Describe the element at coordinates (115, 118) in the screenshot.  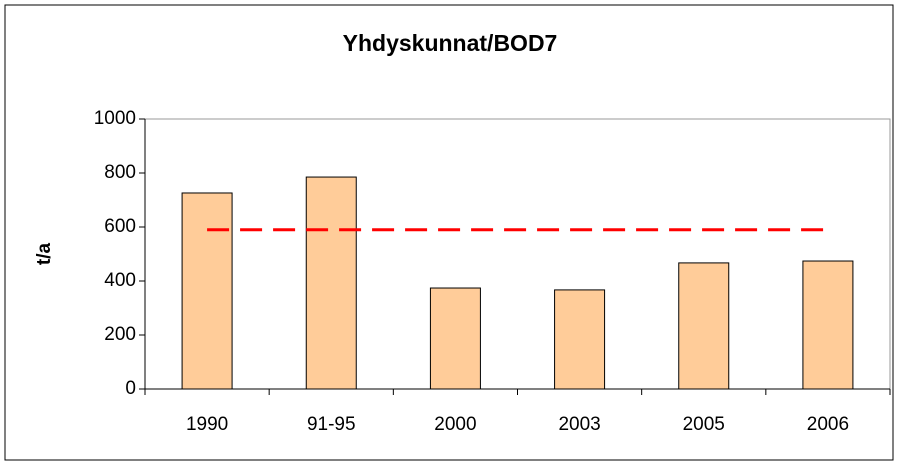
I see `y-tick-label: 1000` at that location.